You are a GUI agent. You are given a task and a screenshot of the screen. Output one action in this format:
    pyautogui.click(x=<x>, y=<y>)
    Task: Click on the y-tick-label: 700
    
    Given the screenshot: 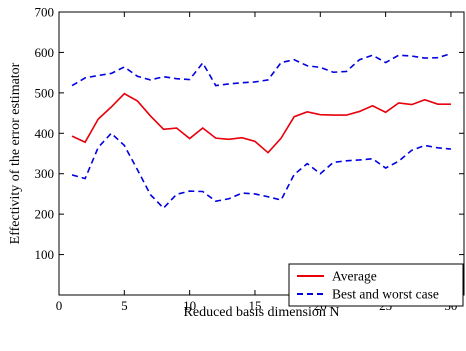 What is the action you would take?
    pyautogui.click(x=45, y=12)
    